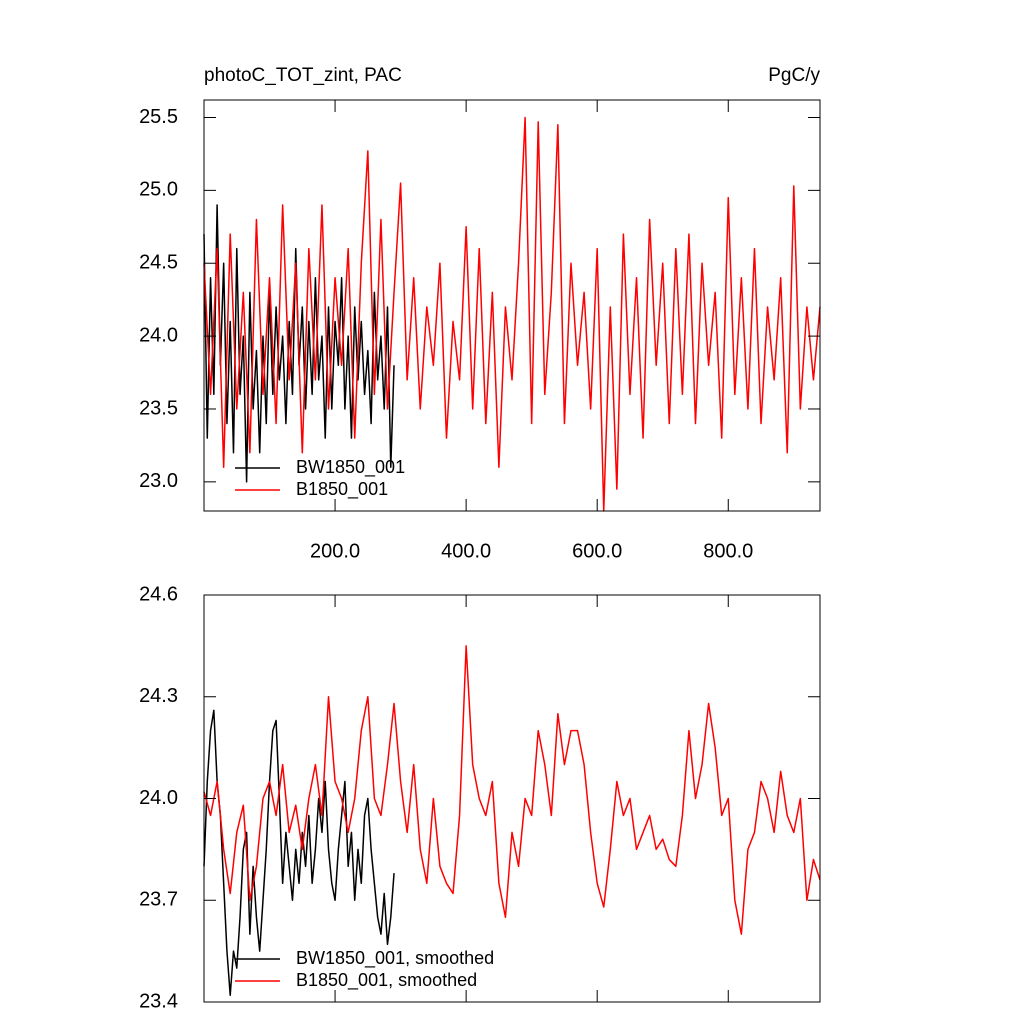  I want to click on y-tick-label: 23.4, so click(158, 1001).